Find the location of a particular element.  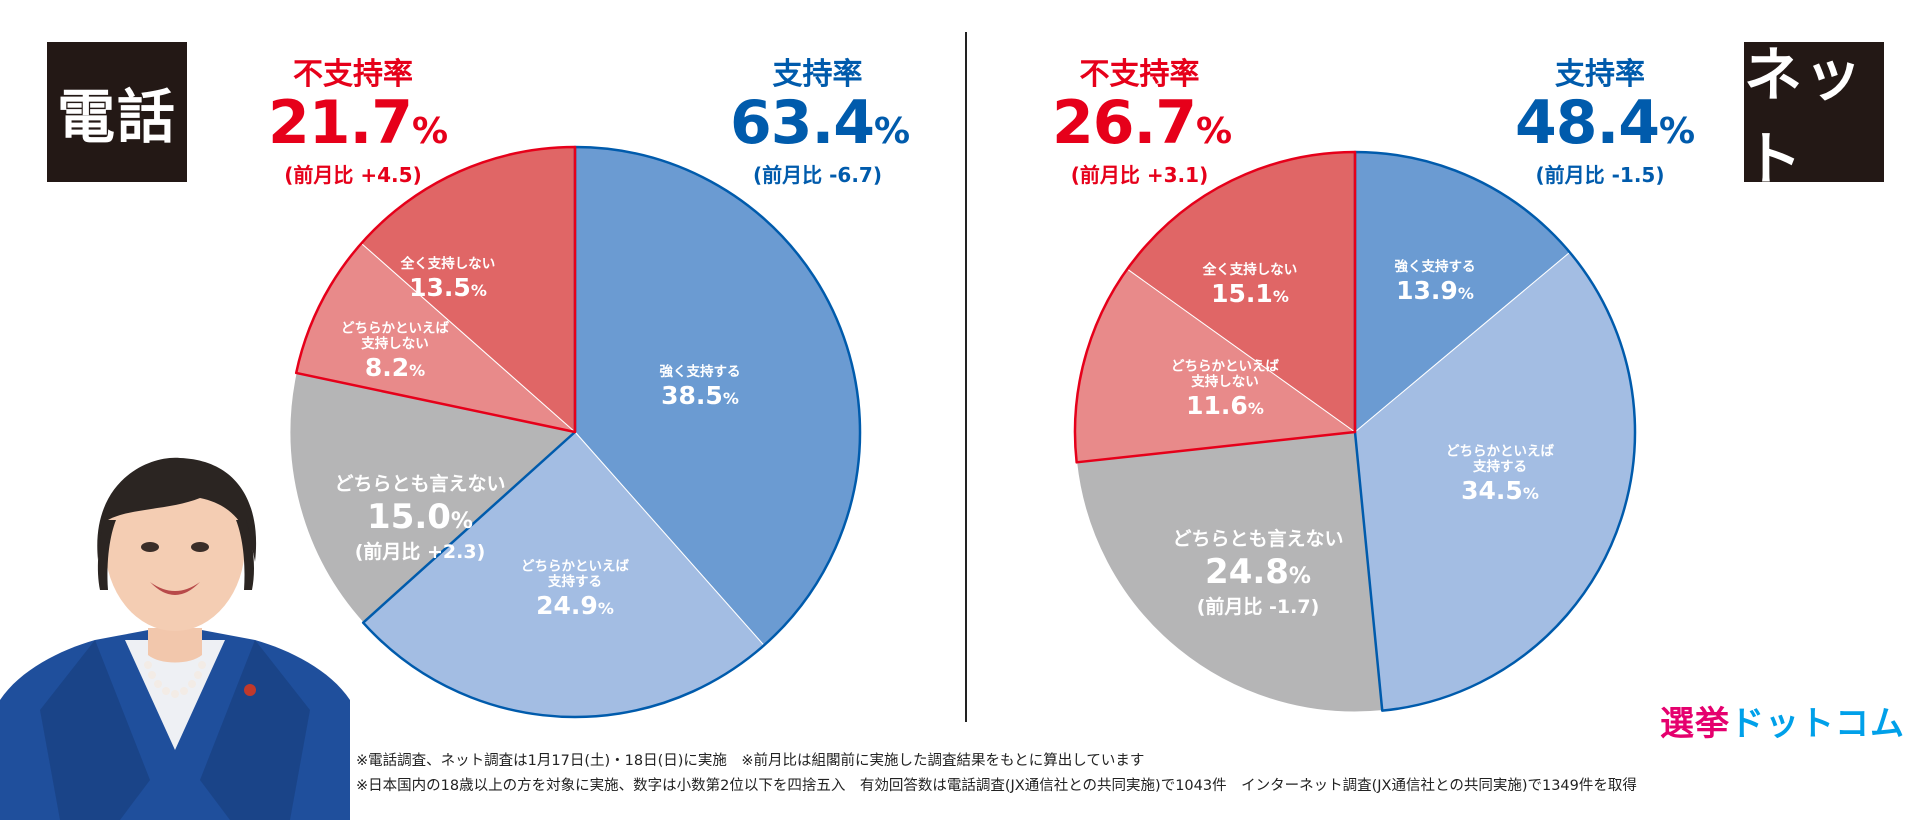

net-approve-outline is located at coordinates (1495, 431).